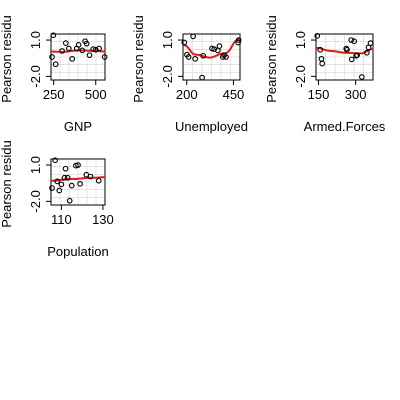  I want to click on x-tick-label: 150, so click(319, 94).